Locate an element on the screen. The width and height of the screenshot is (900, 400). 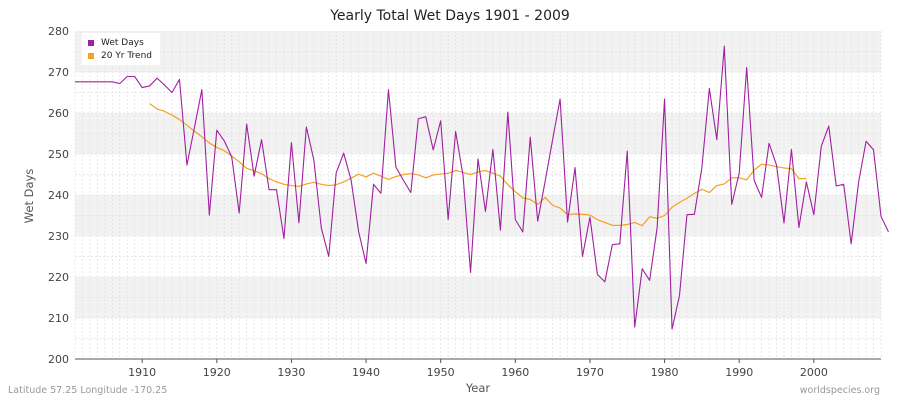
legend: Wet Days 20 Yr Trend is located at coordinates (121, 49).